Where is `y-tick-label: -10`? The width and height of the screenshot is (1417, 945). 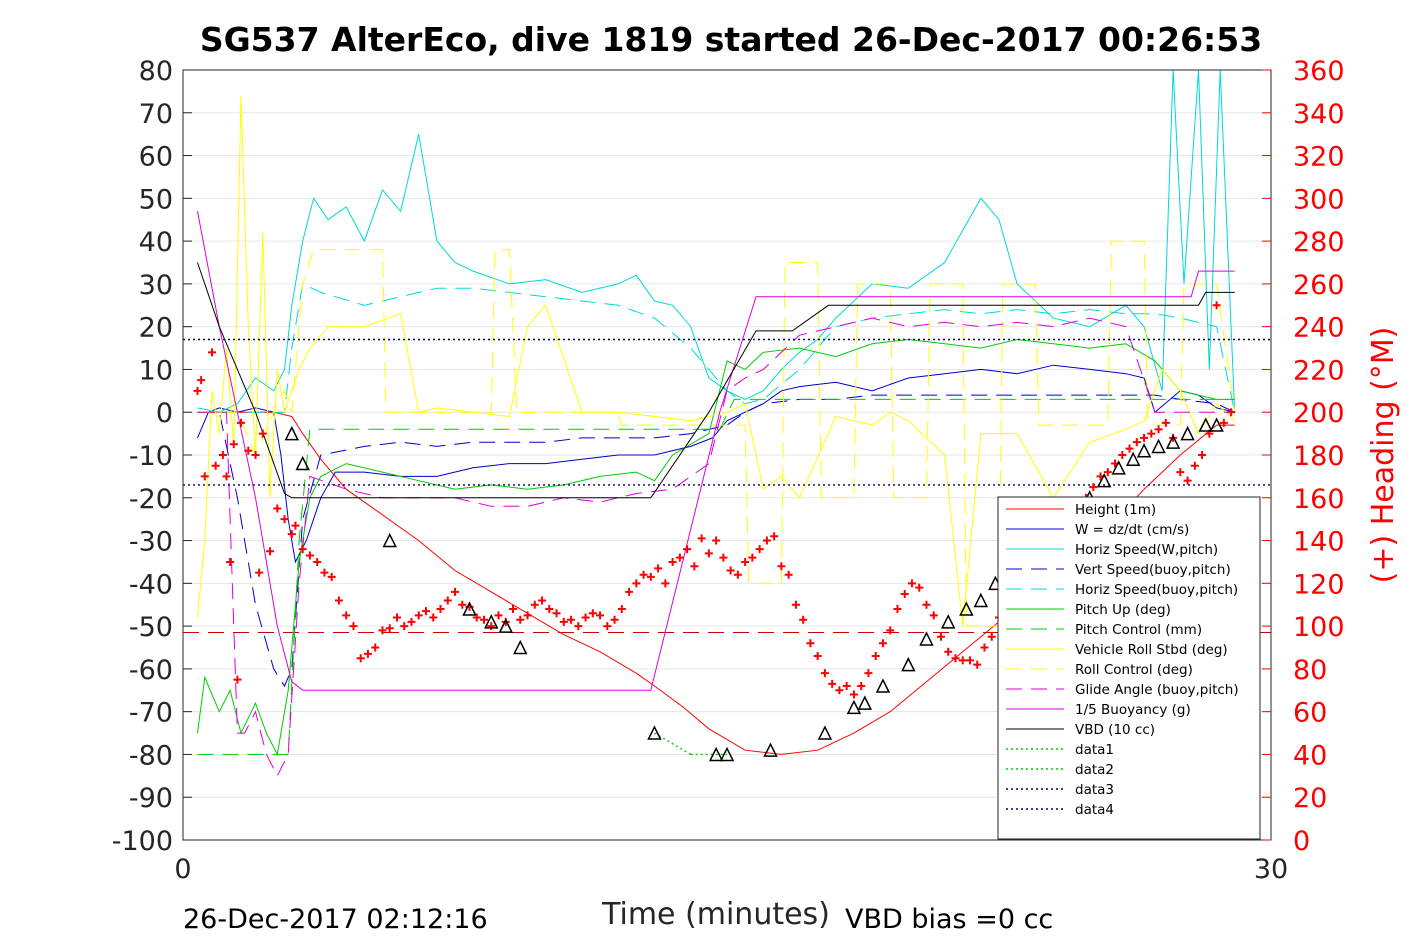 y-tick-label: -10 is located at coordinates (151, 456).